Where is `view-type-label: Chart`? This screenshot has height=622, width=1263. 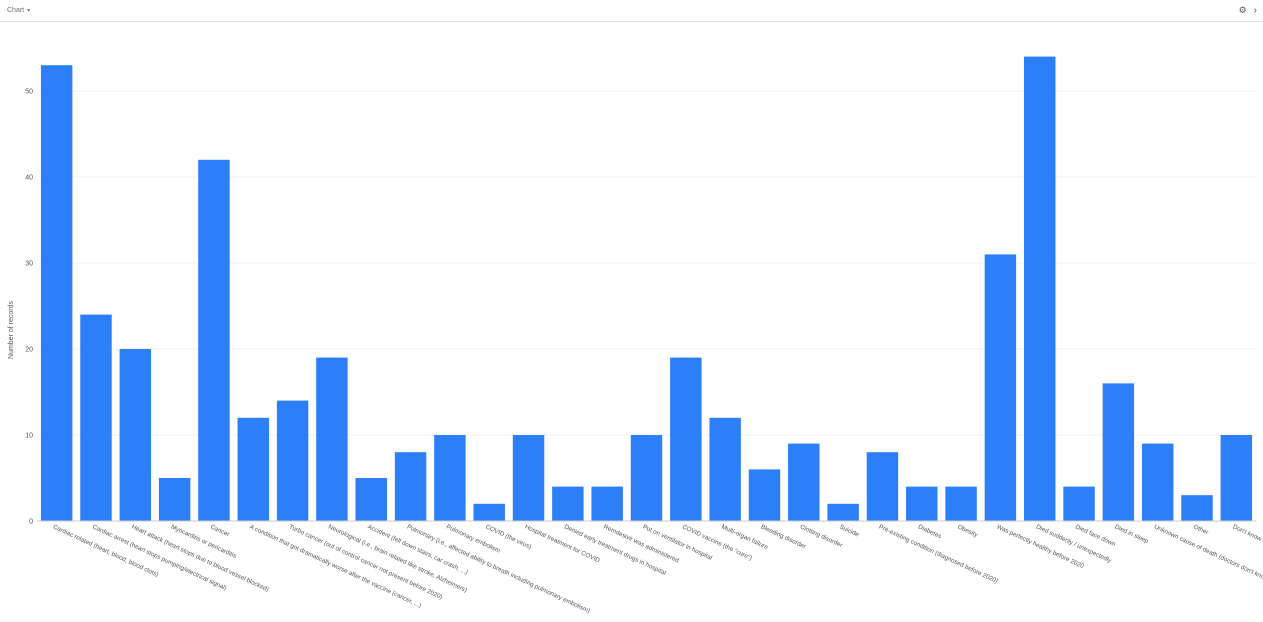
view-type-label: Chart is located at coordinates (16, 10).